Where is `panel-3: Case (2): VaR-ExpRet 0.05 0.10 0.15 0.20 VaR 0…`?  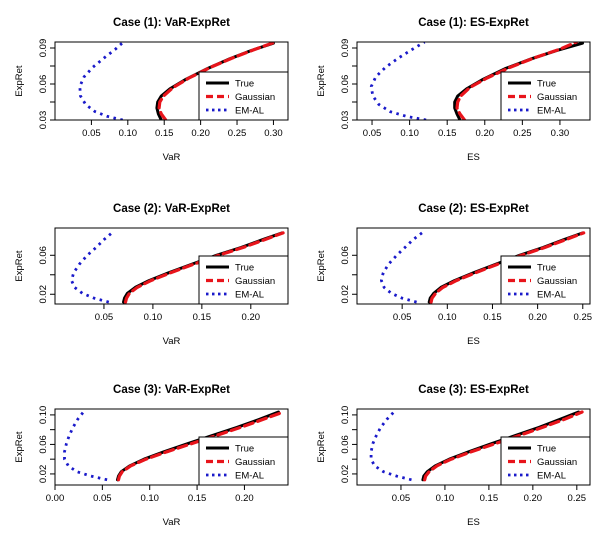 panel-3: Case (2): VaR-ExpRet 0.05 0.10 0.15 0.20 VaR 0… is located at coordinates (151, 275).